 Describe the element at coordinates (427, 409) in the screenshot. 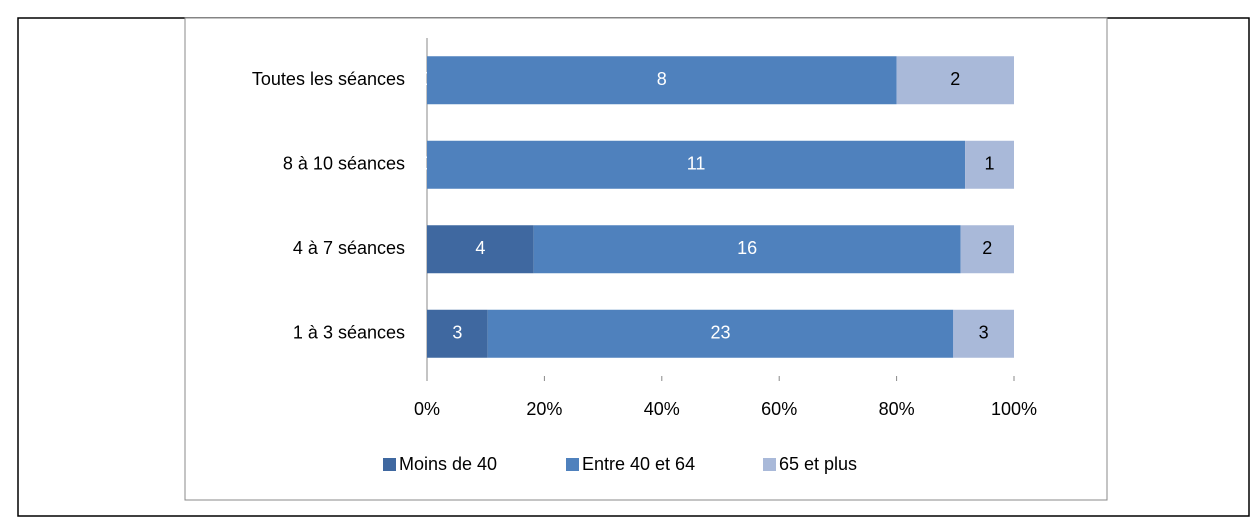

I see `x-tick-label: 0%` at that location.